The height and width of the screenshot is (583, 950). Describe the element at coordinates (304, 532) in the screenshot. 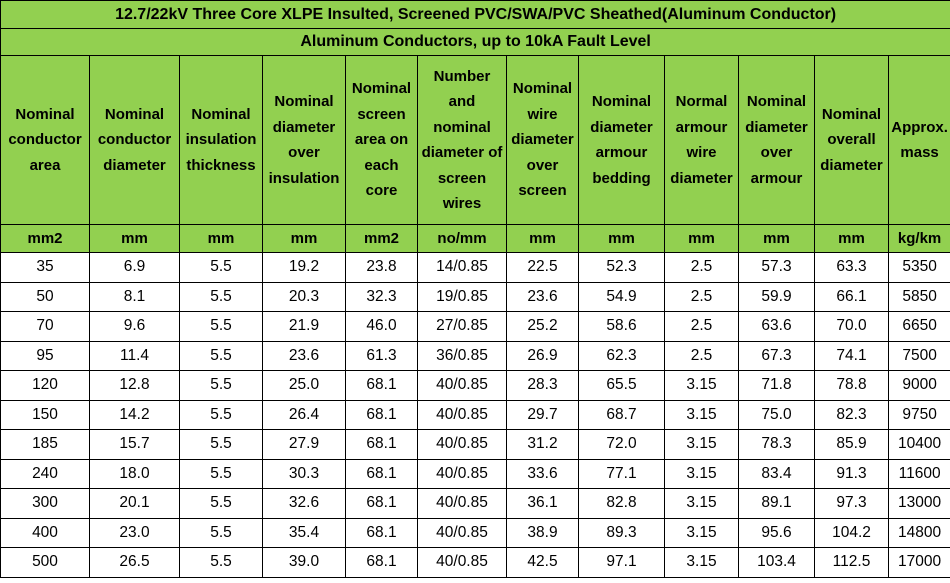

I see `table-cell: 35.4` at that location.